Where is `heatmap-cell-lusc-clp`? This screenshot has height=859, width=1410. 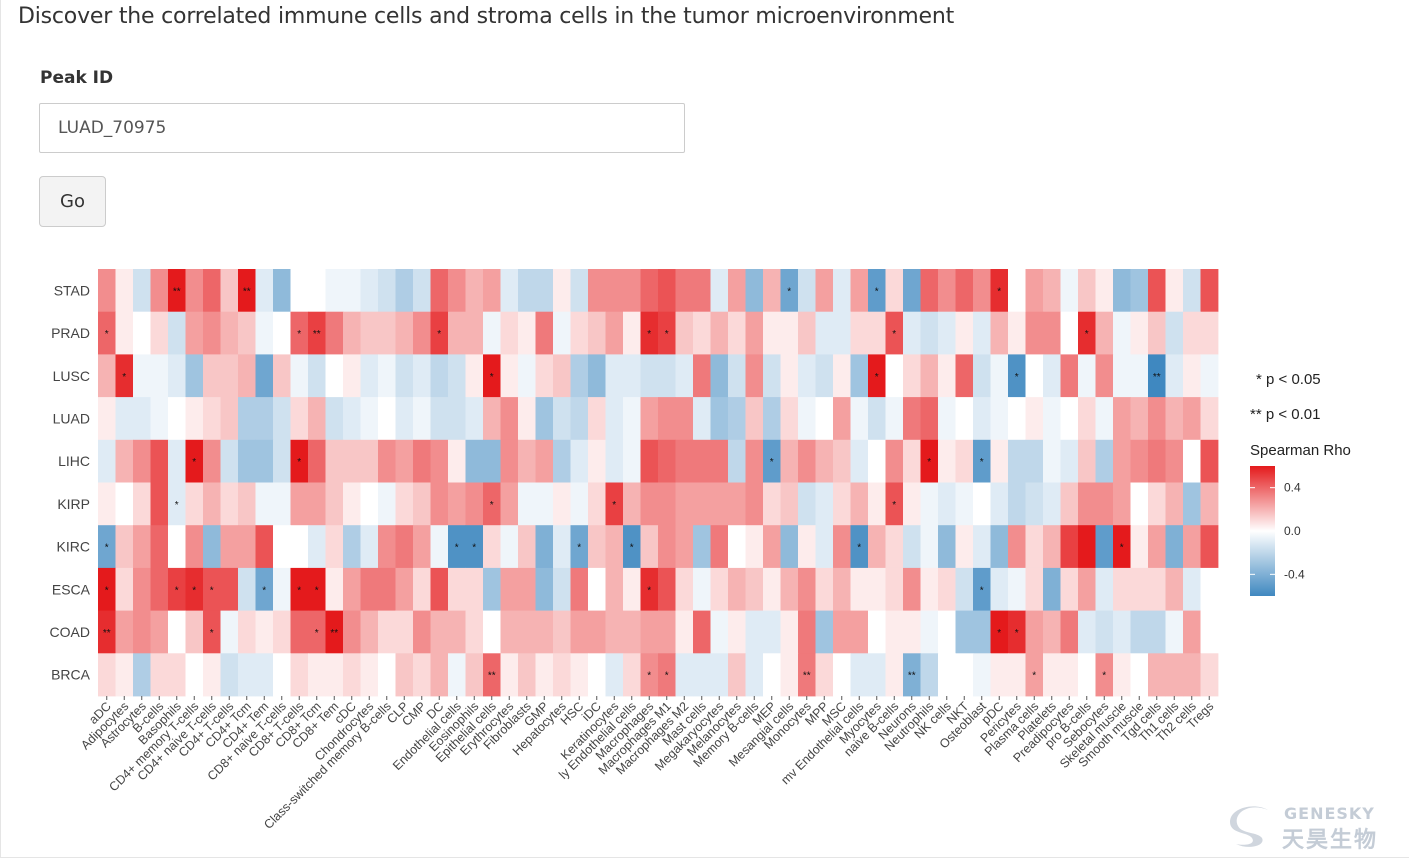 heatmap-cell-lusc-clp is located at coordinates (404, 376).